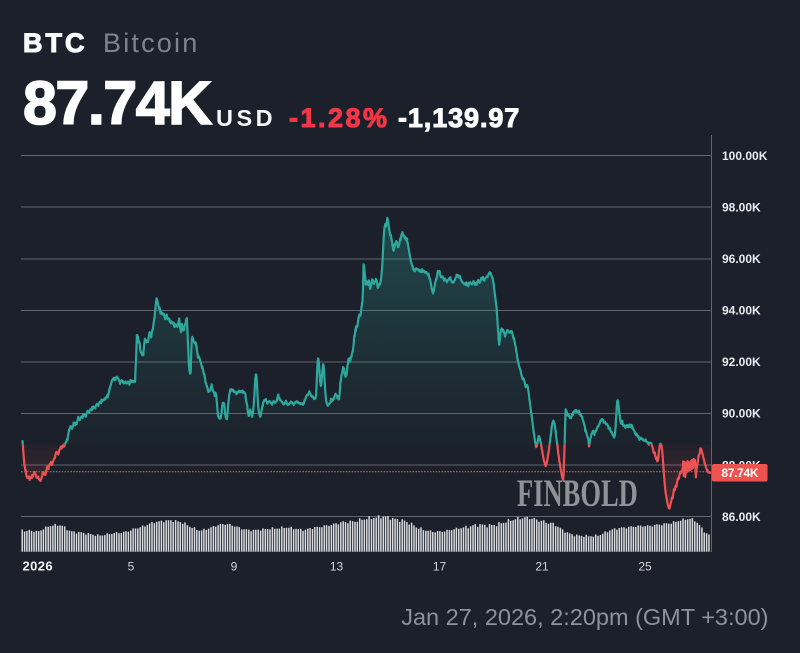 Image resolution: width=800 pixels, height=653 pixels. What do you see at coordinates (645, 567) in the screenshot?
I see `svg-text: 25` at bounding box center [645, 567].